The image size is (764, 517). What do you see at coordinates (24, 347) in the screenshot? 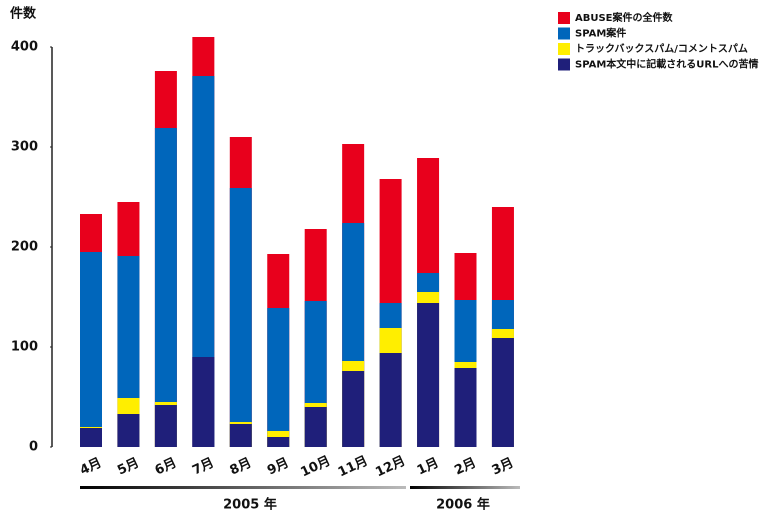
I see `y-tick-label: 100` at bounding box center [24, 347].